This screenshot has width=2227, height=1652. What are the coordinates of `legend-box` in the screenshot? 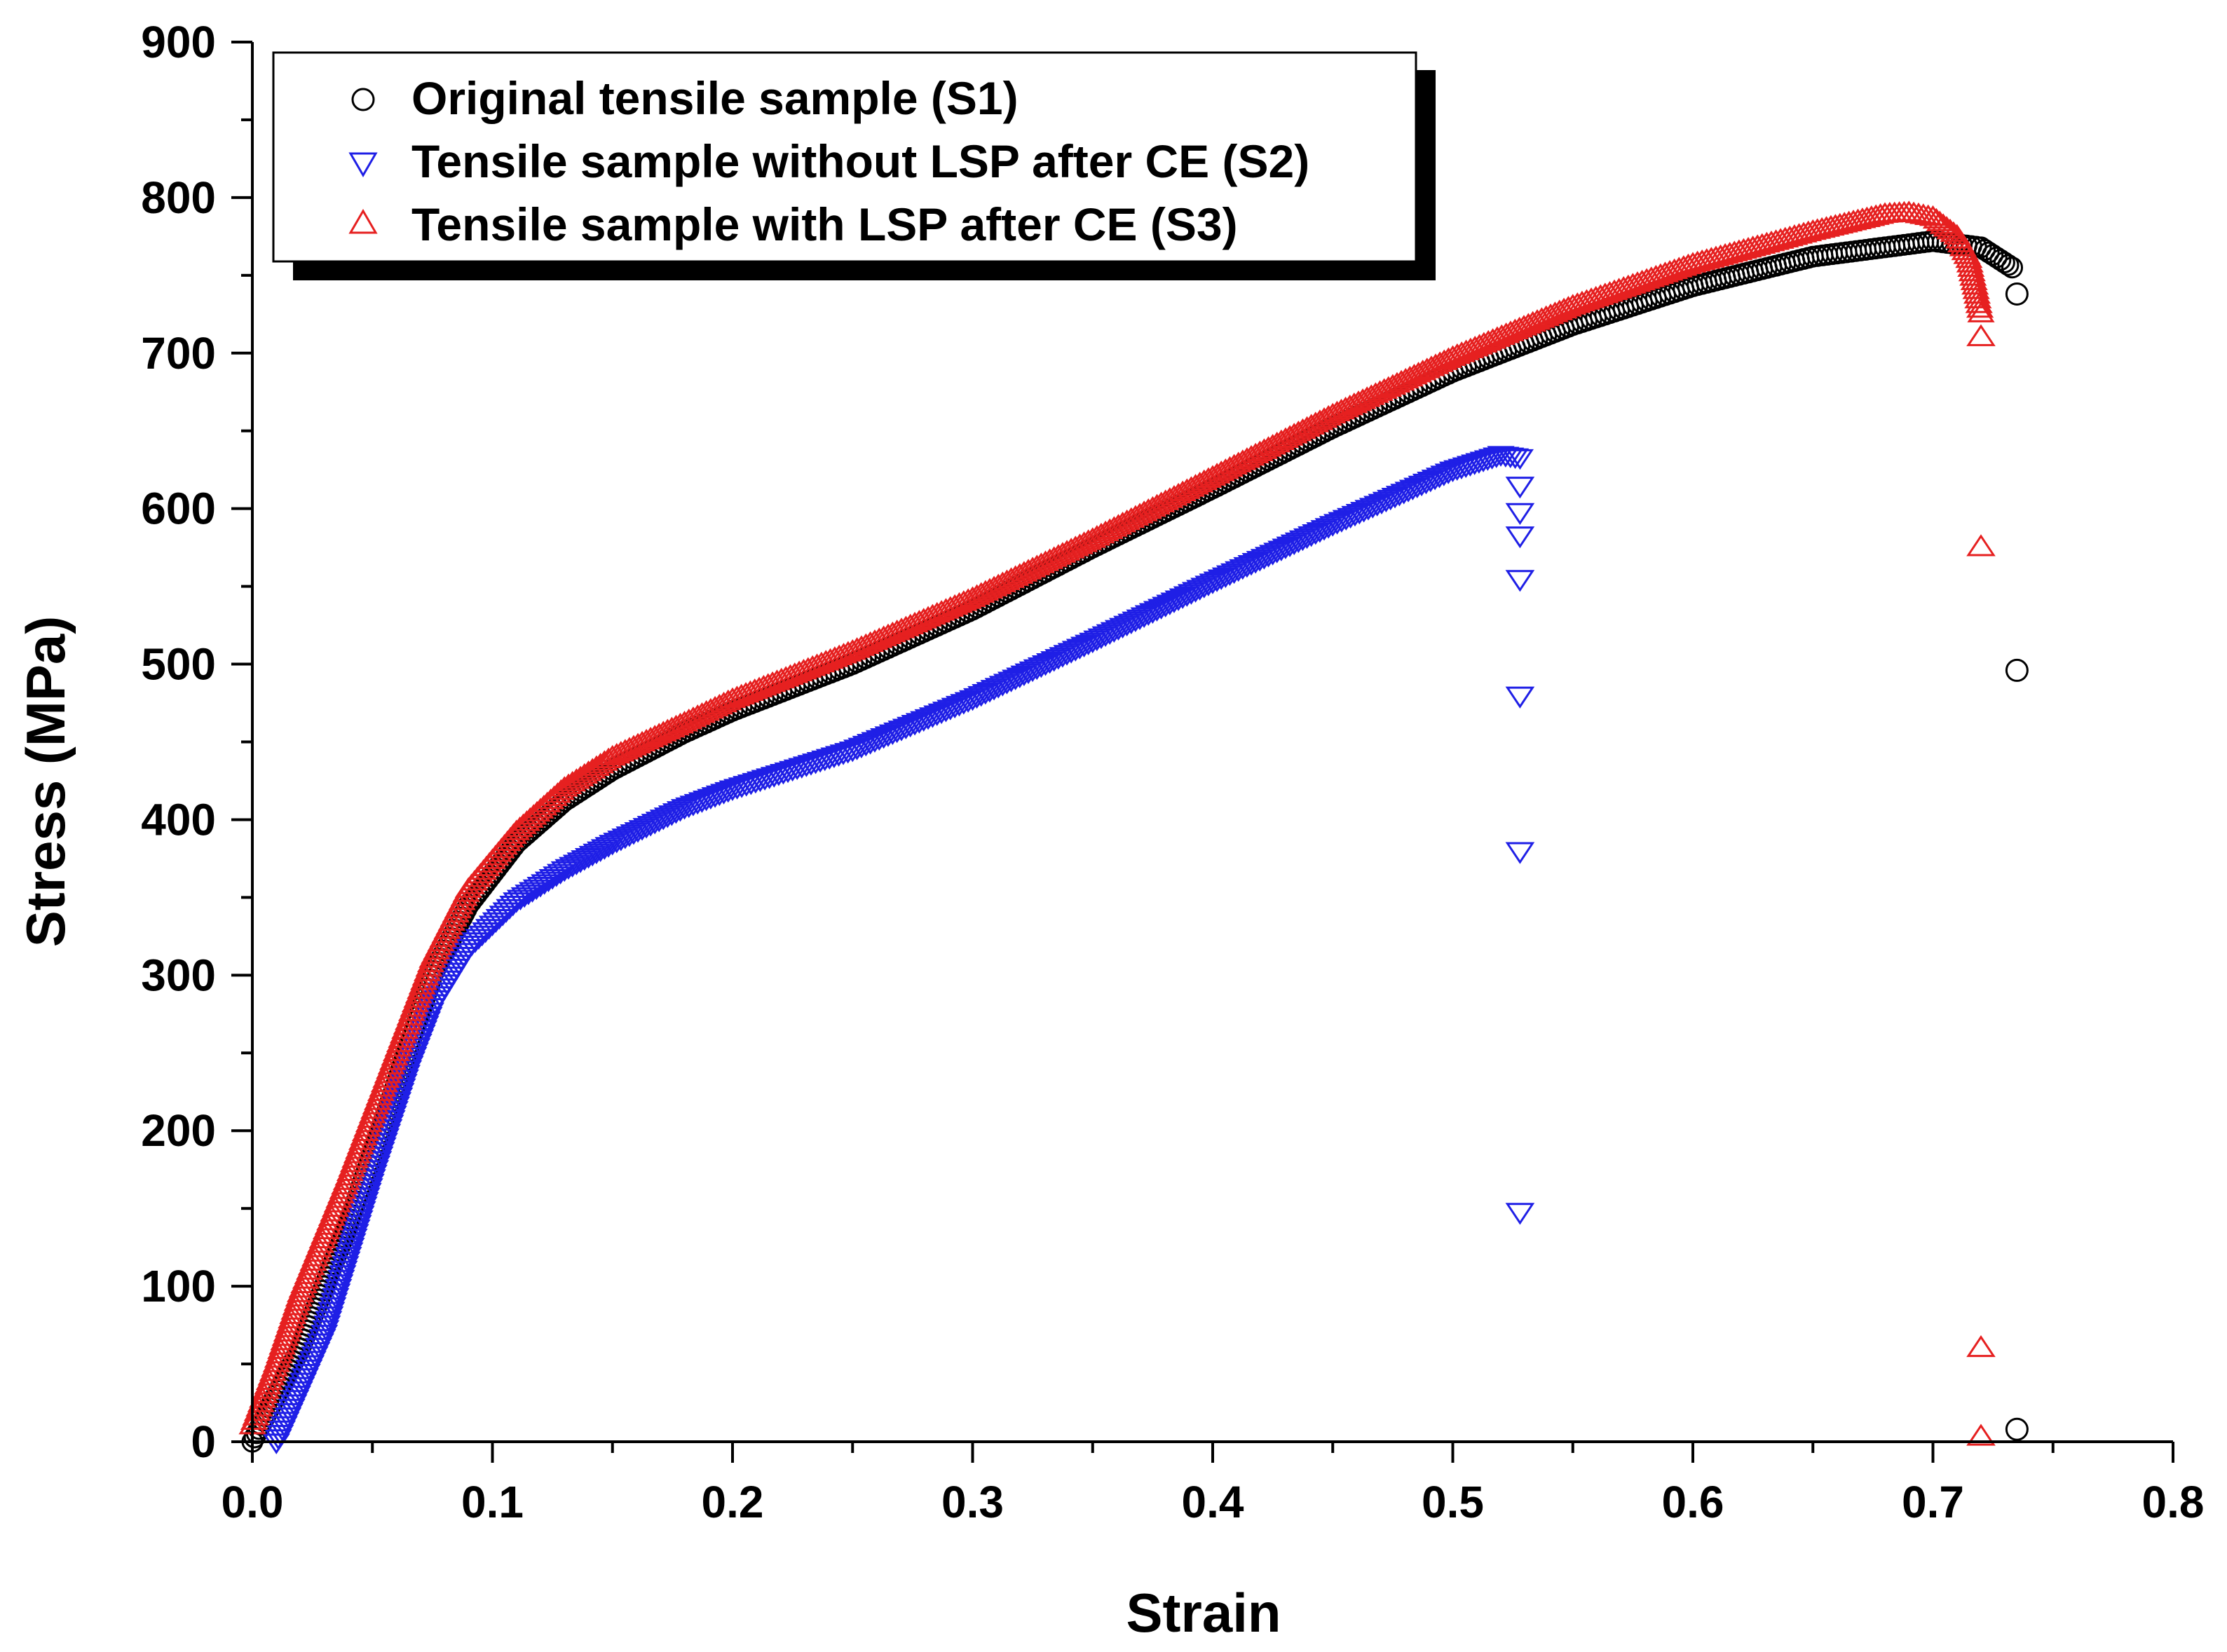 It's located at (844, 157).